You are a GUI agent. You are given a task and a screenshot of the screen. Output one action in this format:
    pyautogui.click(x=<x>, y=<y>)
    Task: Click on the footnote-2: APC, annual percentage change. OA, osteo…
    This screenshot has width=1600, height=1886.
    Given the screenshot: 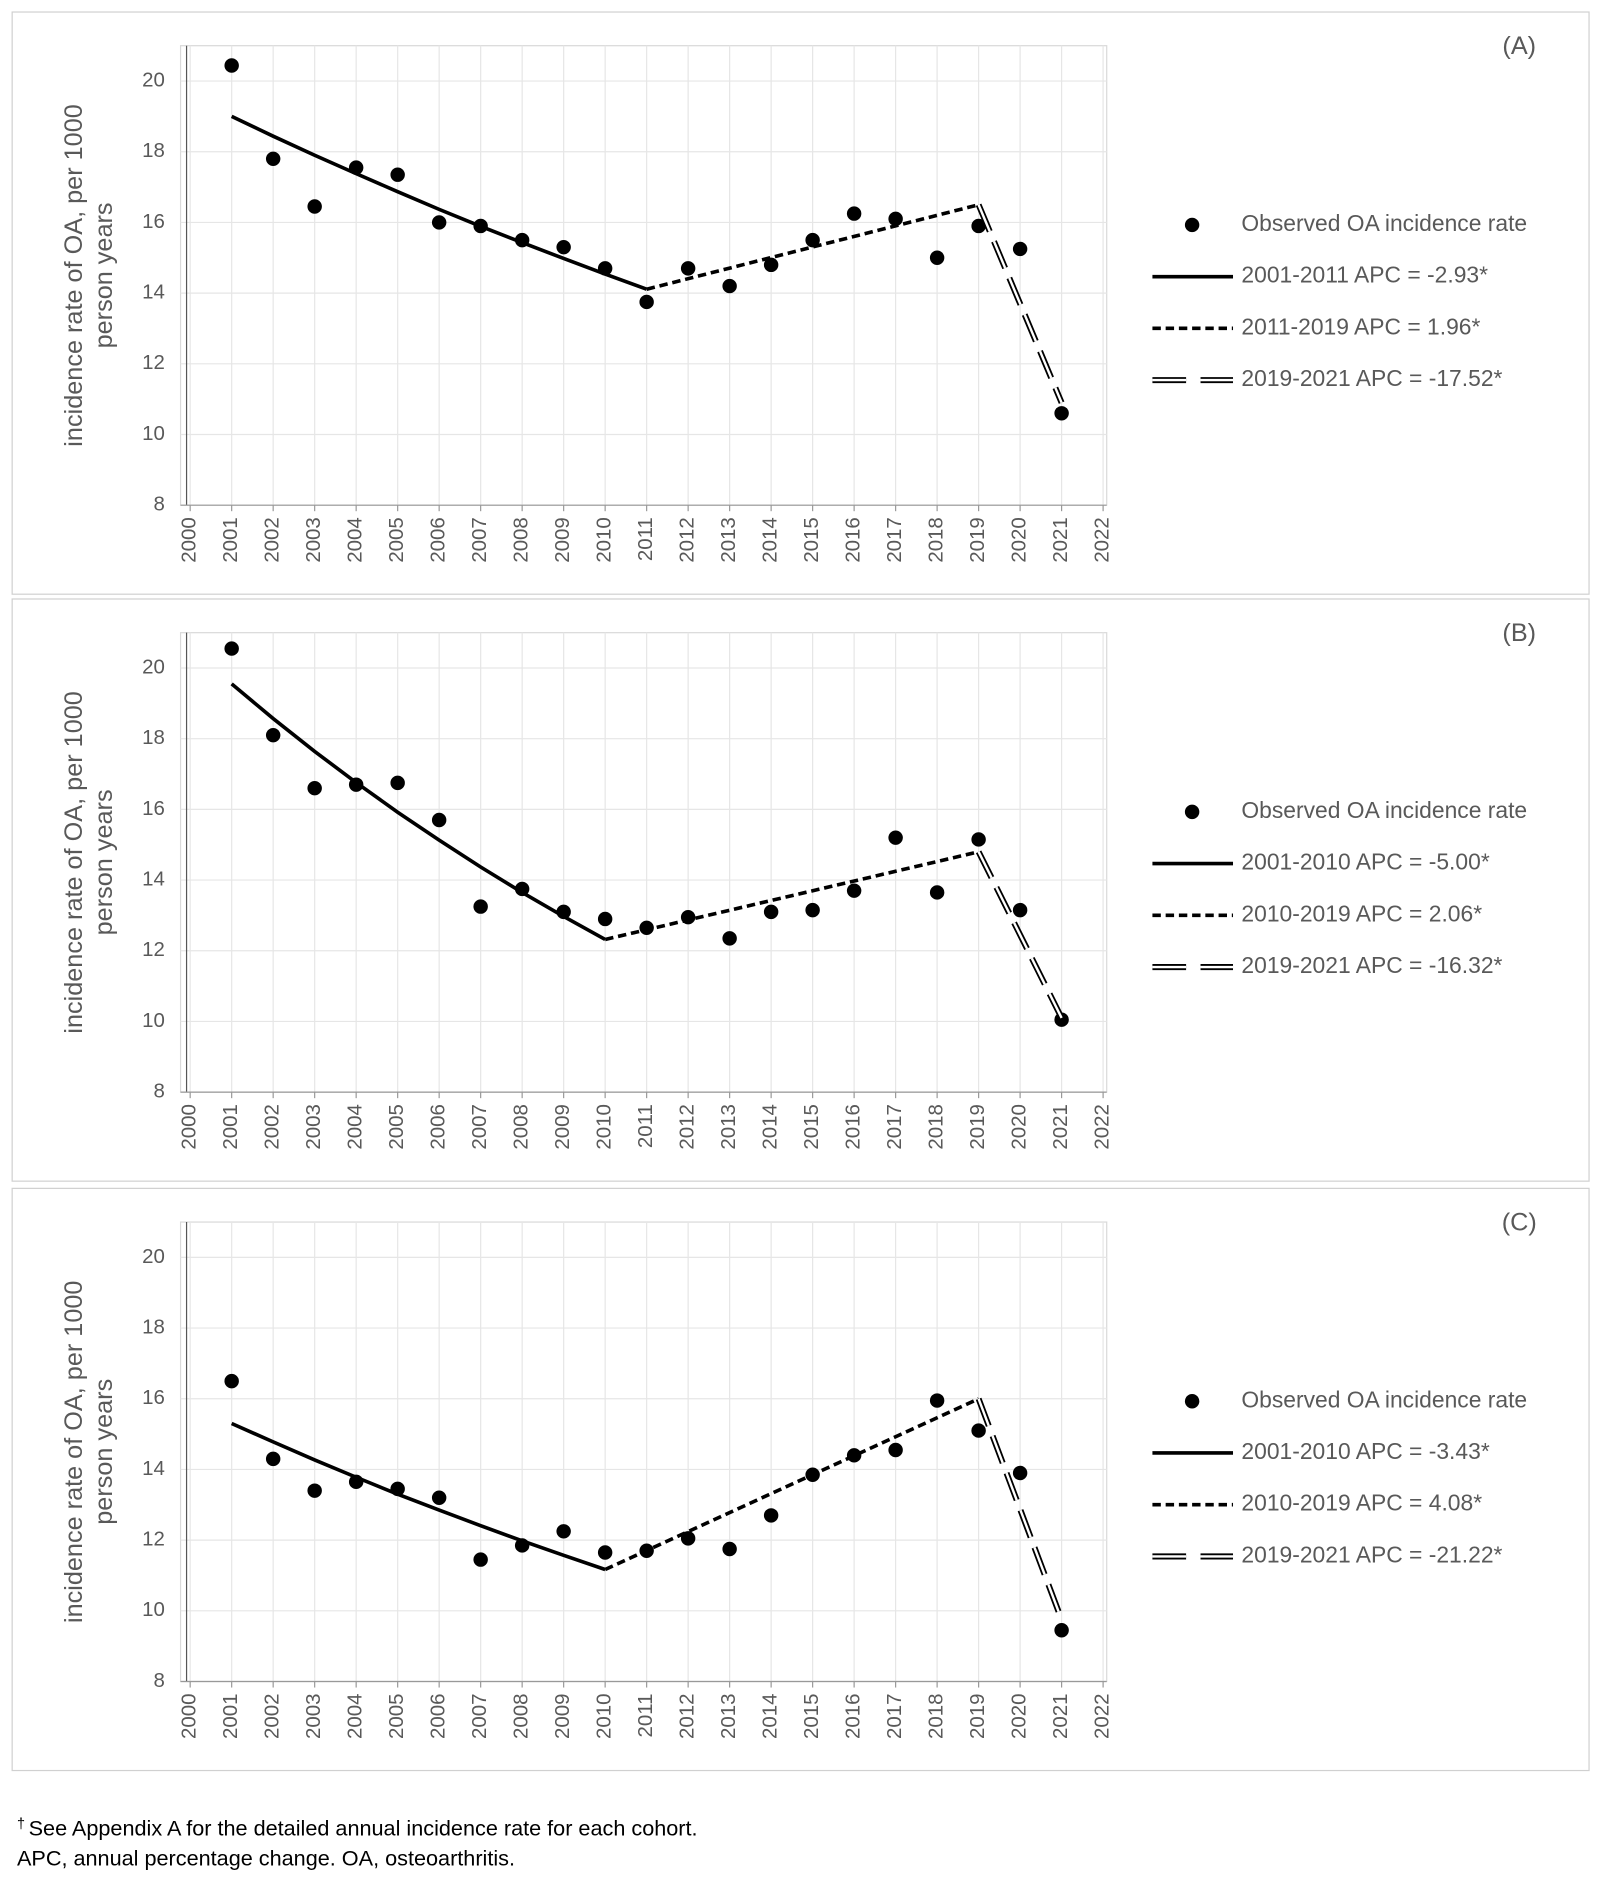 What is the action you would take?
    pyautogui.click(x=266, y=1858)
    